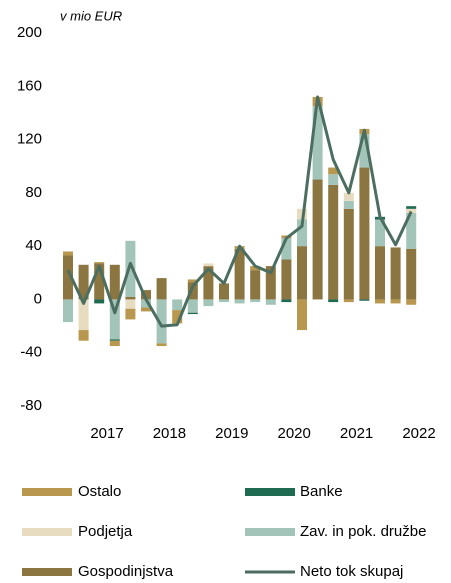 The height and width of the screenshot is (583, 451). I want to click on x-tick-label: 2018, so click(169, 433).